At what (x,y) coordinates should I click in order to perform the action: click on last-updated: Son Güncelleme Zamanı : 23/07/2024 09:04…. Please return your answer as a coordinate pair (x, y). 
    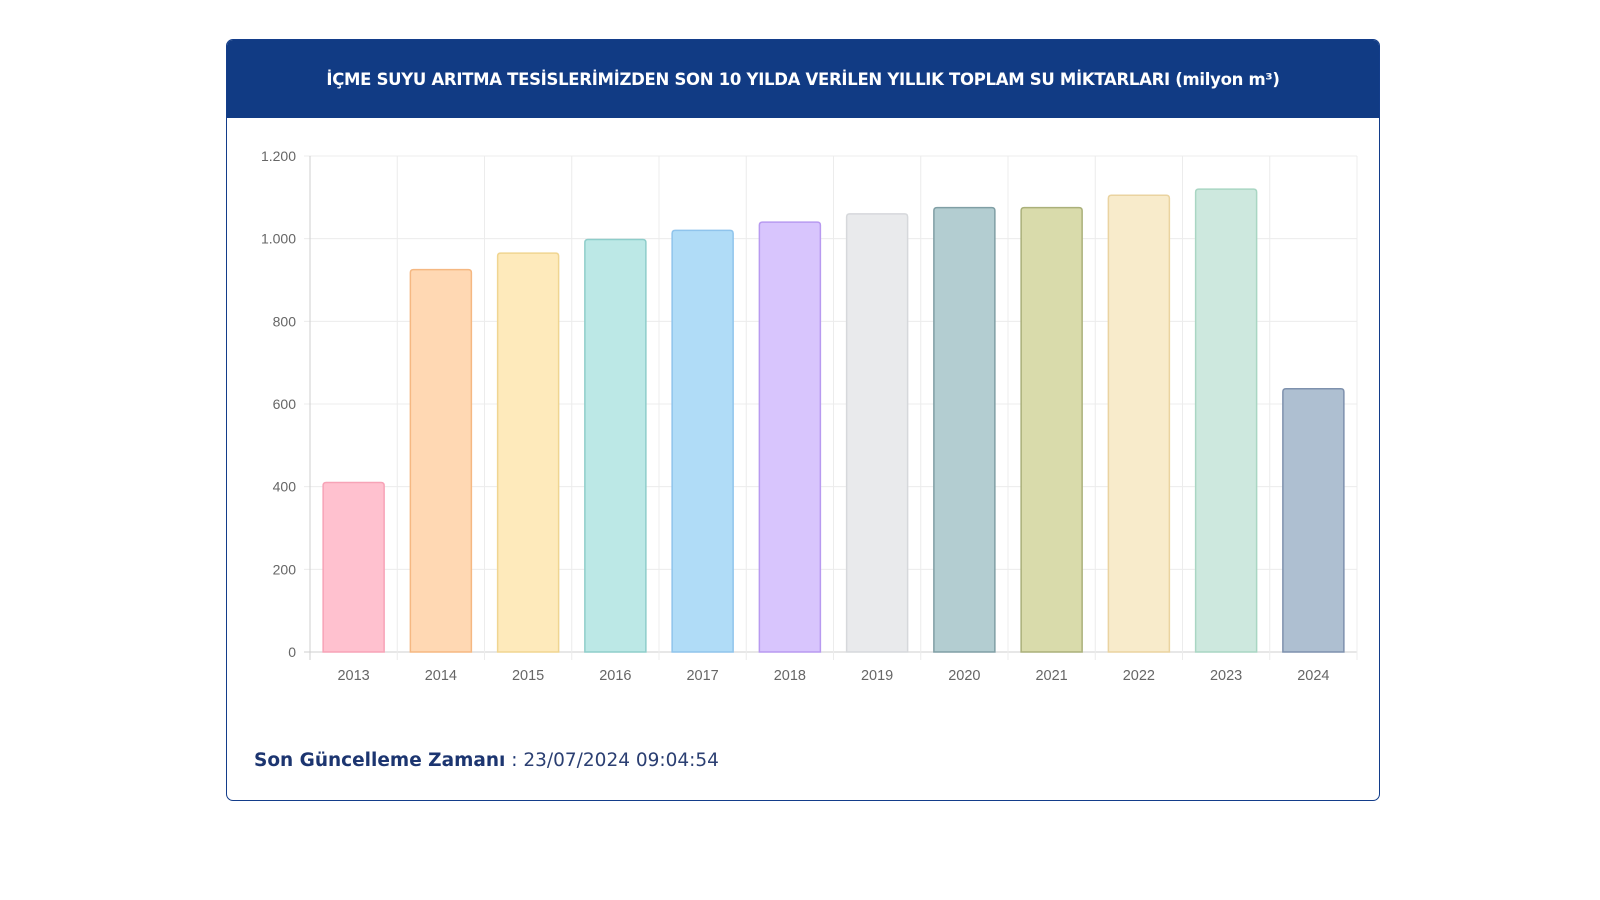
    Looking at the image, I should click on (486, 760).